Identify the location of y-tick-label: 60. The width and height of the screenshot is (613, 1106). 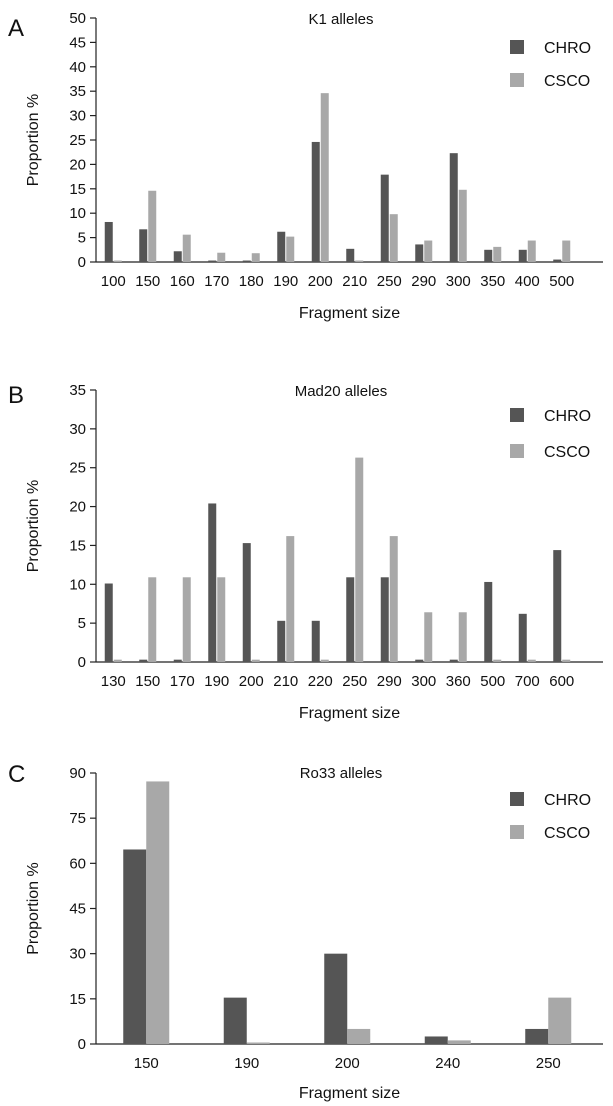
(77, 863).